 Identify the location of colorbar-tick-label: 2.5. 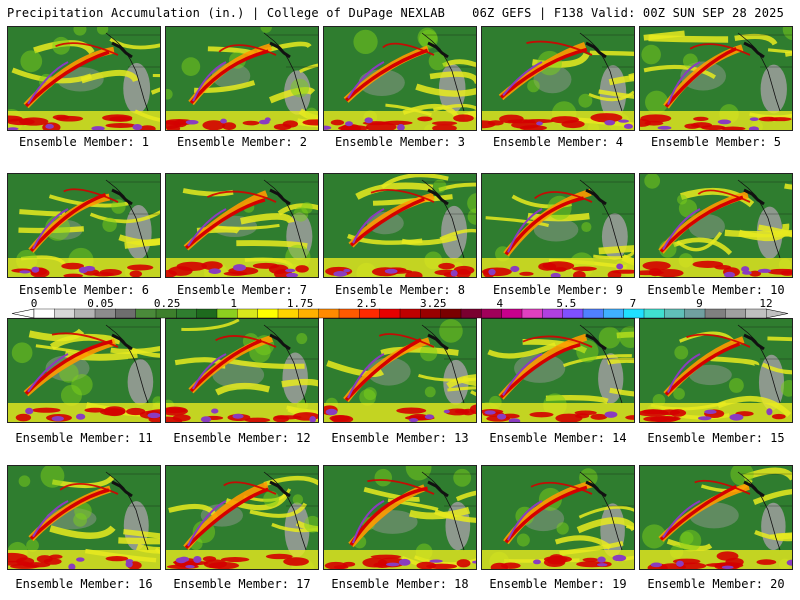
(367, 303).